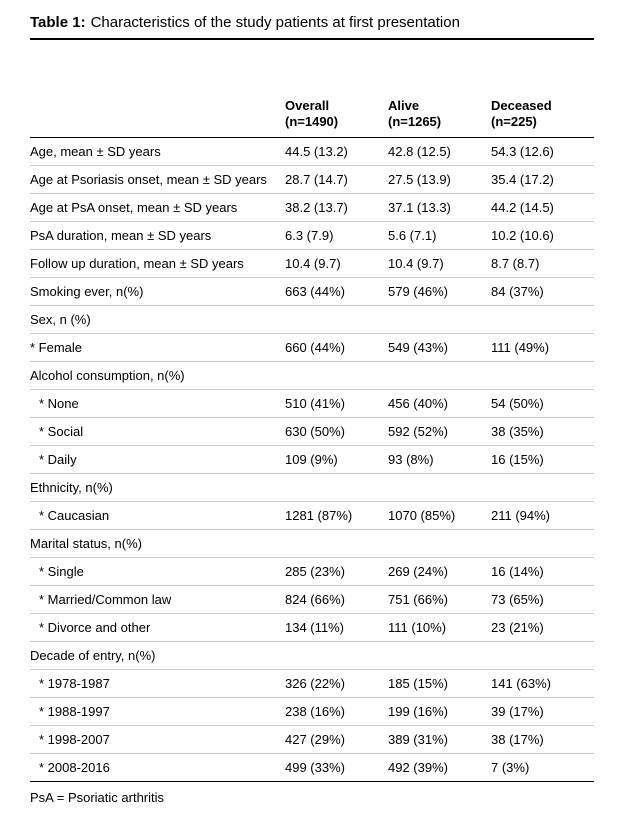 Image resolution: width=624 pixels, height=823 pixels. I want to click on table-row: Sex, n (%), so click(312, 319).